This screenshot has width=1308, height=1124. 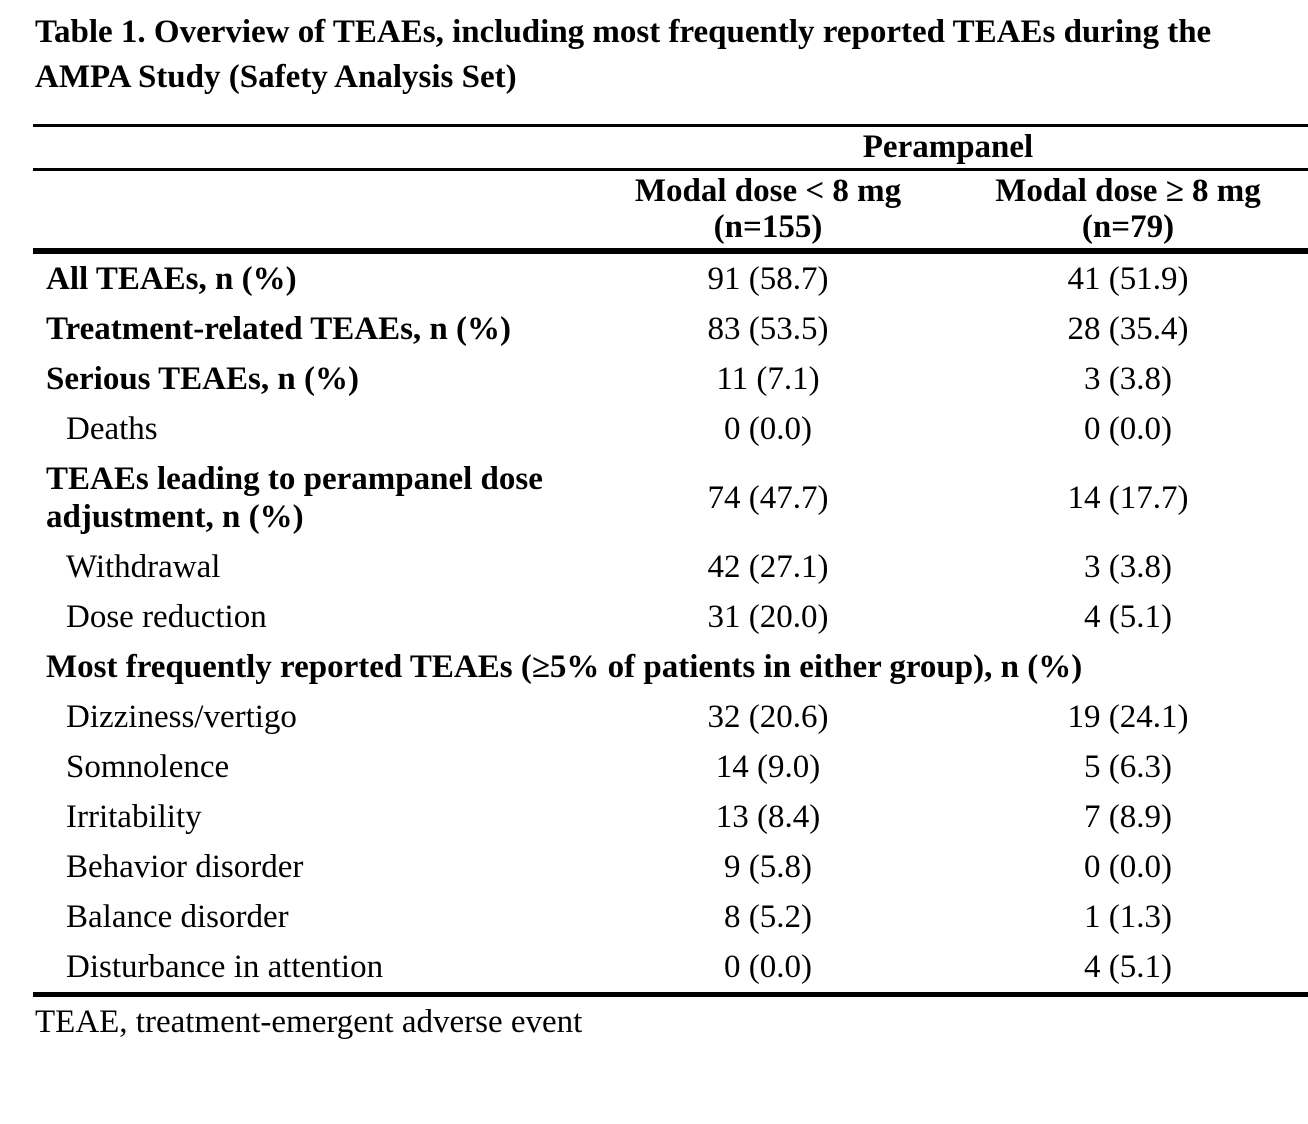 What do you see at coordinates (768, 227) in the screenshot?
I see `column-header-n-count: (n=155)` at bounding box center [768, 227].